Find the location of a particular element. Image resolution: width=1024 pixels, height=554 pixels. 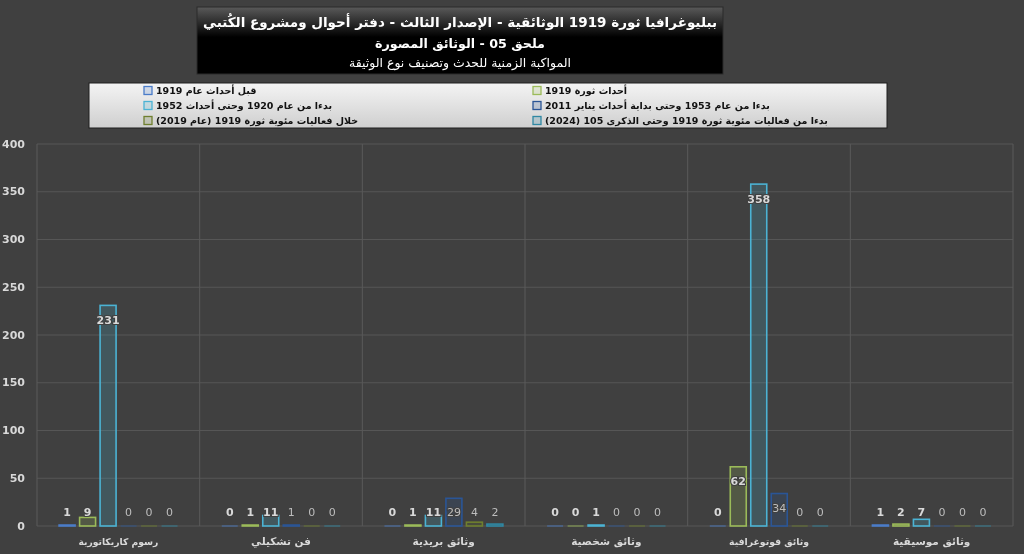

x-tick-label: فن تشكيلي is located at coordinates (281, 541).